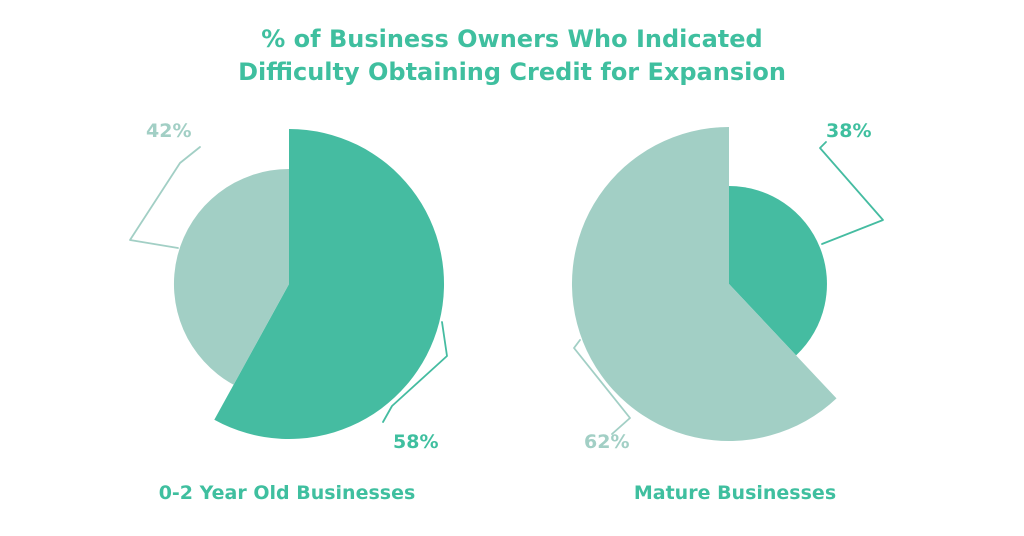 This screenshot has width=1024, height=536. What do you see at coordinates (606, 442) in the screenshot?
I see `label-mature-62: 62%` at bounding box center [606, 442].